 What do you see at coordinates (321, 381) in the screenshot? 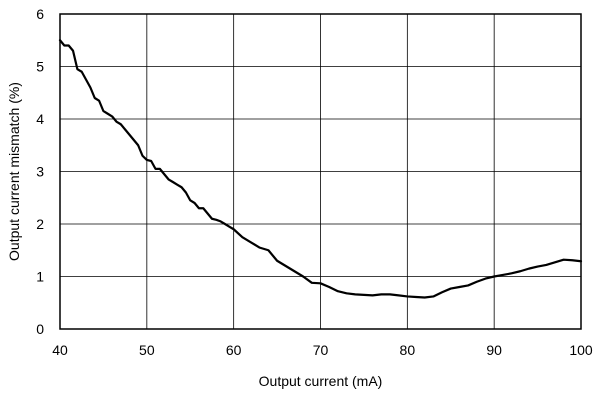
I see `x-axis-label: Output current (mA)` at bounding box center [321, 381].